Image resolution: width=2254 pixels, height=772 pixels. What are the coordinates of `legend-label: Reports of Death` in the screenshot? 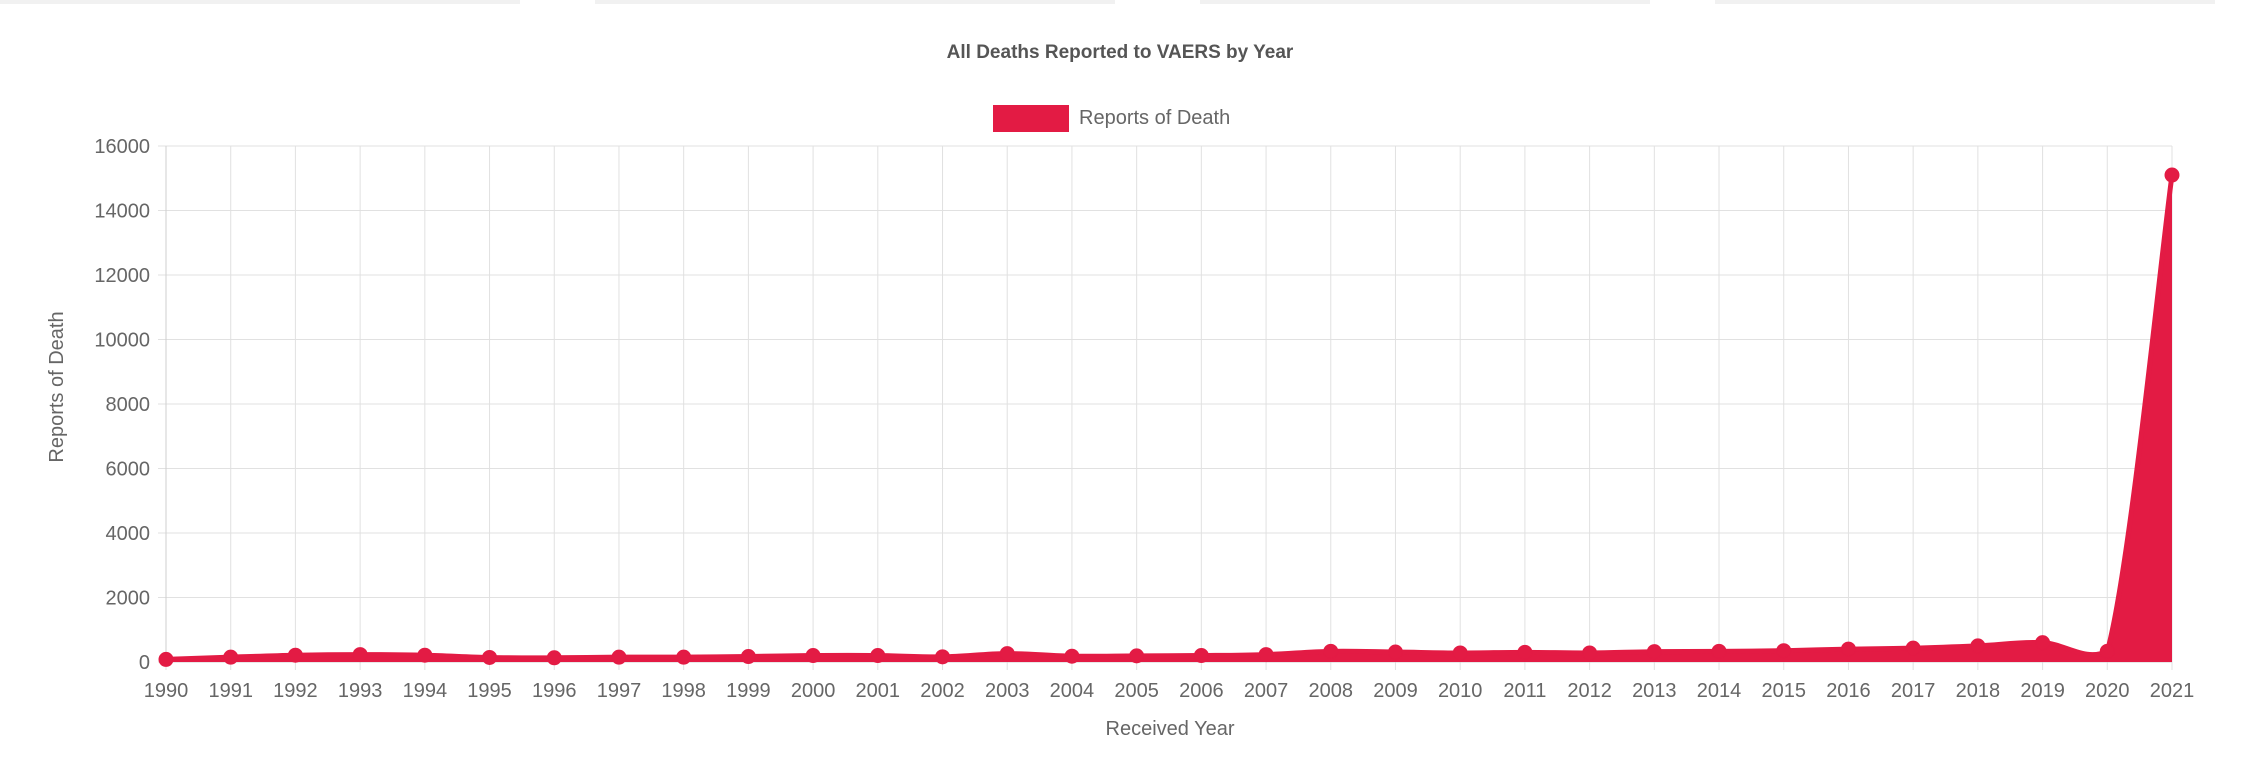 It's located at (1154, 118).